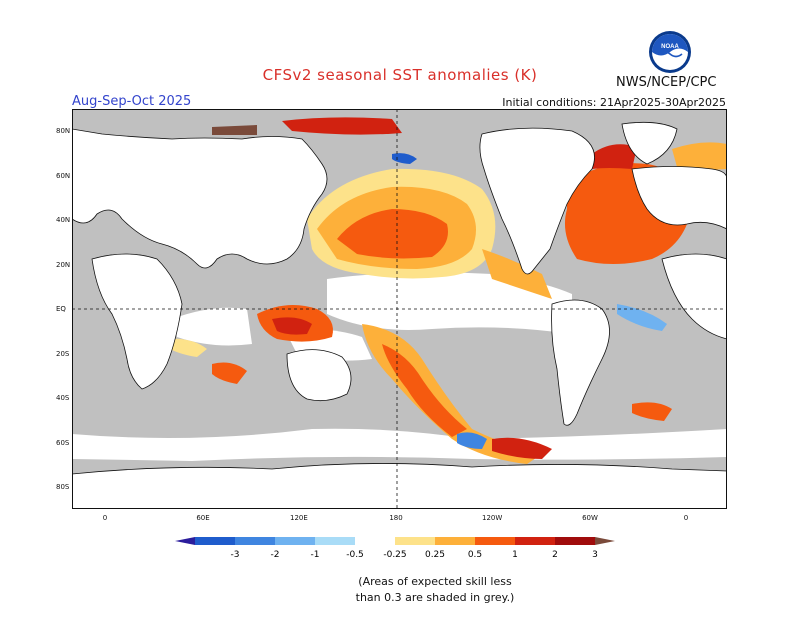 The image size is (800, 618). I want to click on cool-anomaly-tropical-atlantic, so click(642, 317).